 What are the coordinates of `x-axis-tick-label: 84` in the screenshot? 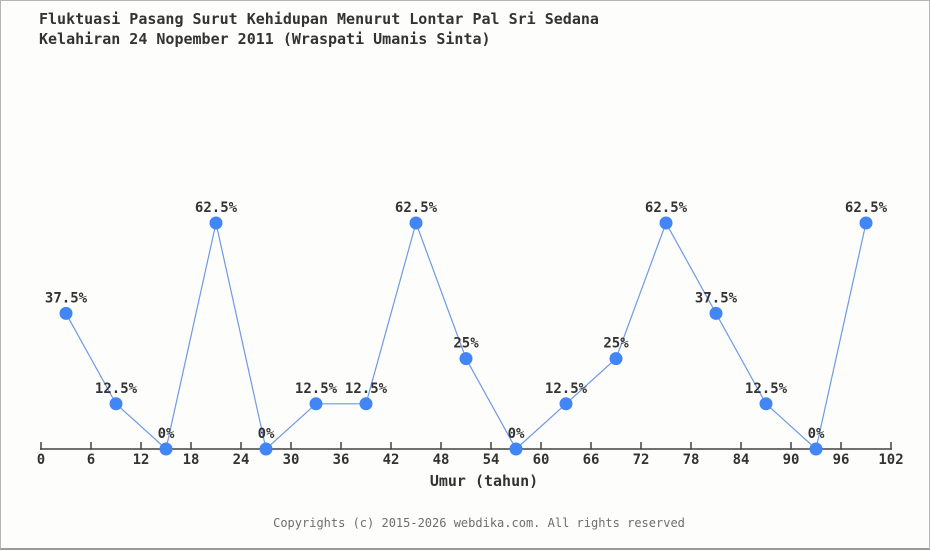 It's located at (741, 460).